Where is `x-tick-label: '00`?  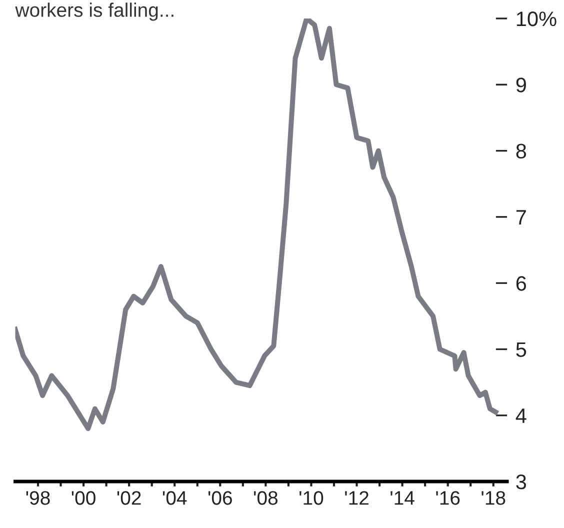 x-tick-label: '00 is located at coordinates (84, 498).